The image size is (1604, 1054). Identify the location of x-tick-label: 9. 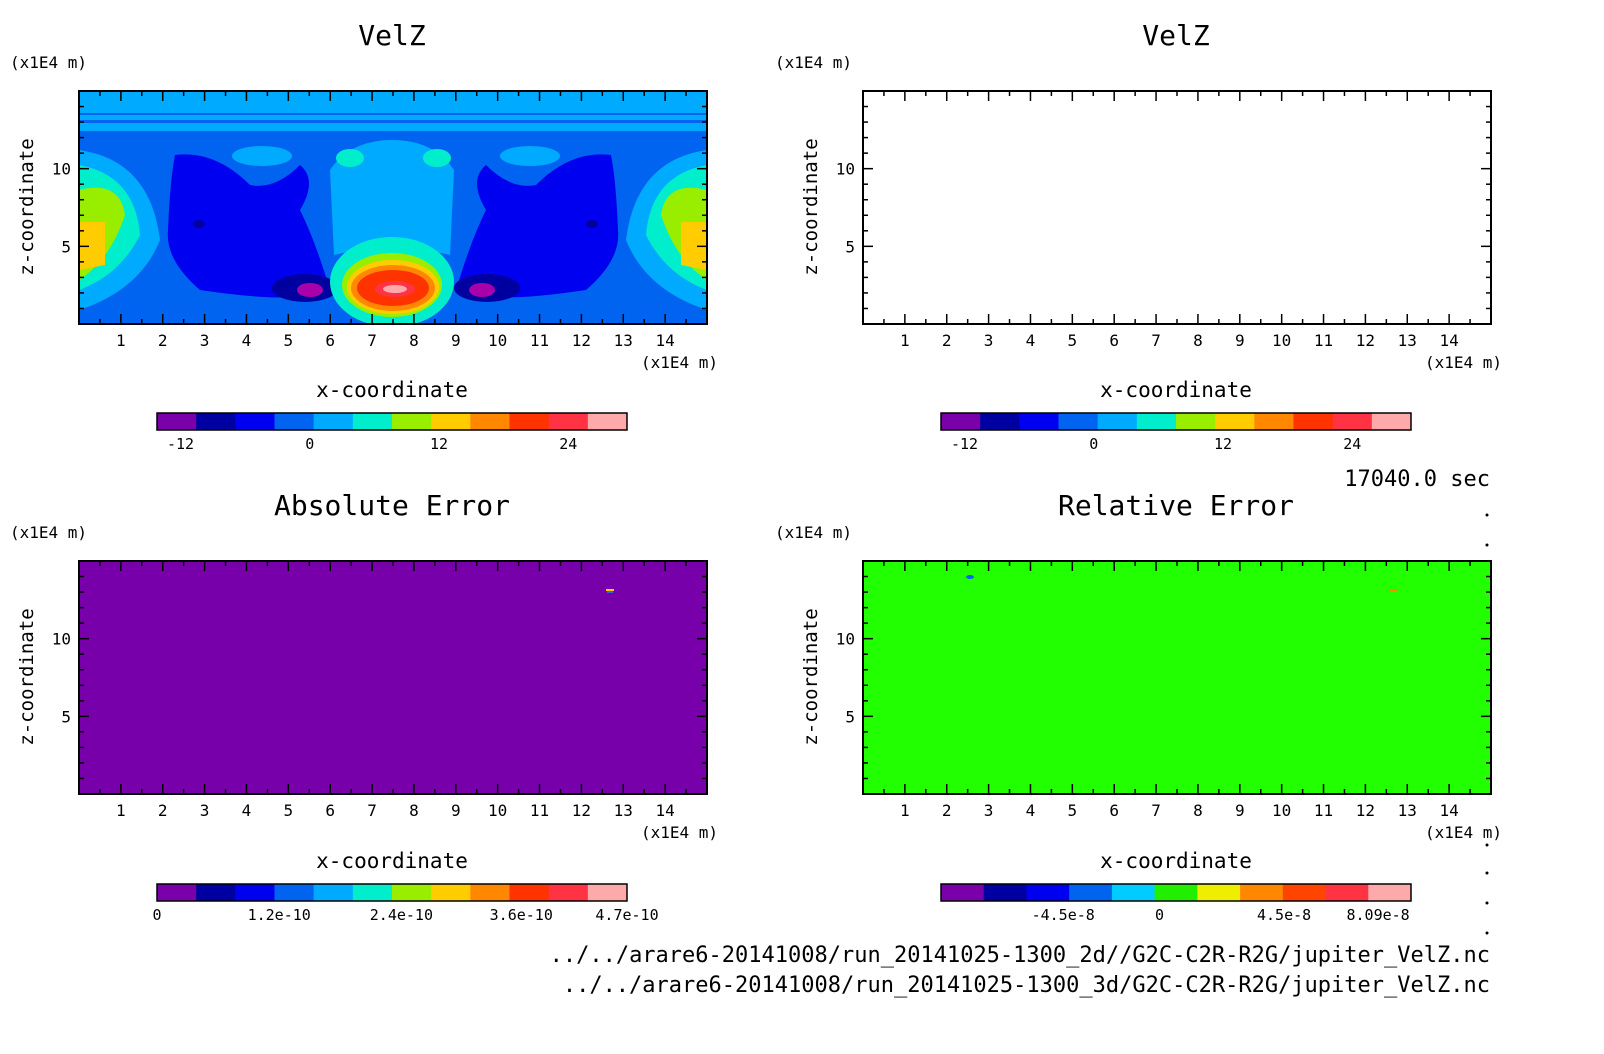
(1240, 340).